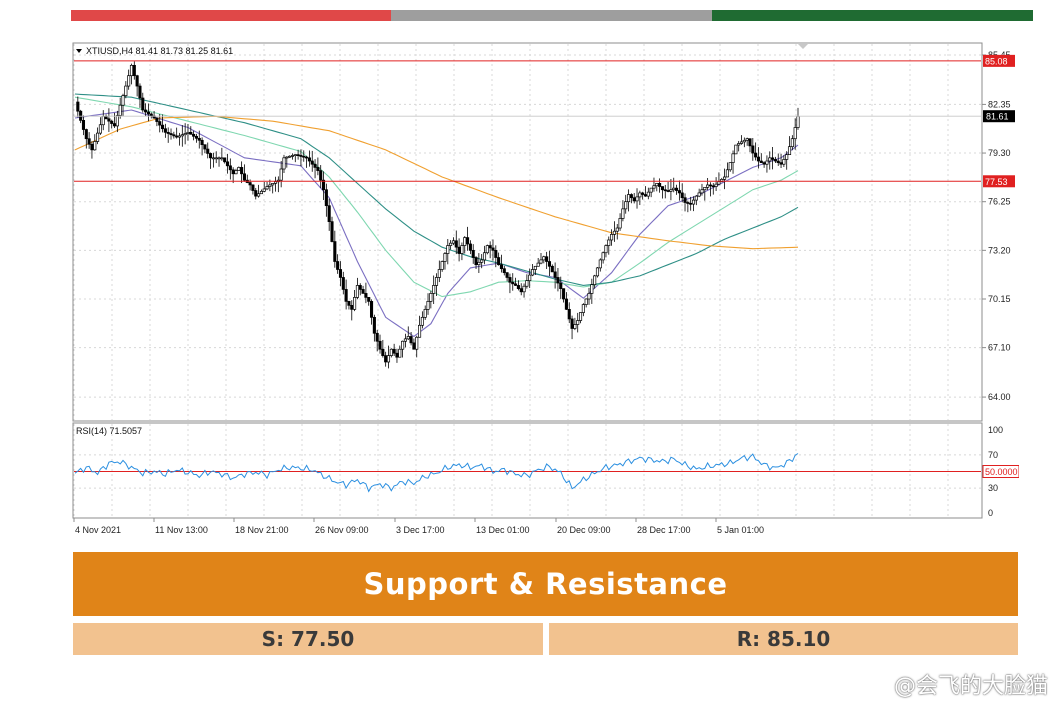 The width and height of the screenshot is (1060, 727). Describe the element at coordinates (98, 530) in the screenshot. I see `x-tick-label: 4 Nov 2021` at that location.